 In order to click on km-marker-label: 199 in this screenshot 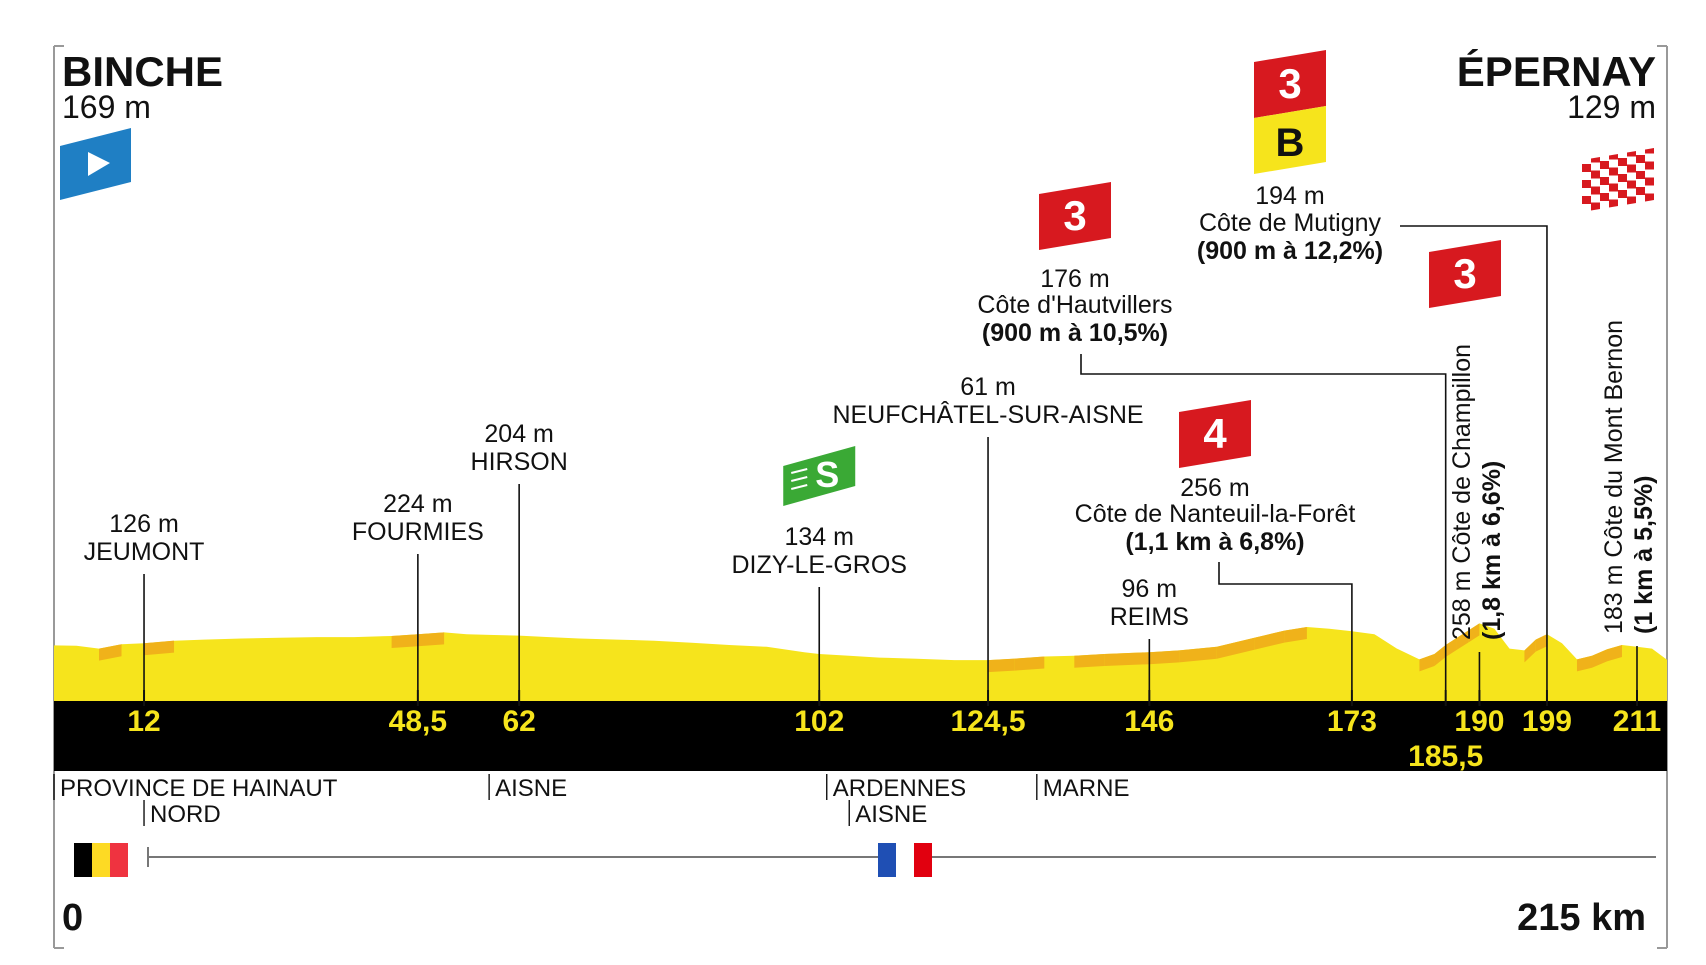, I will do `click(1547, 721)`.